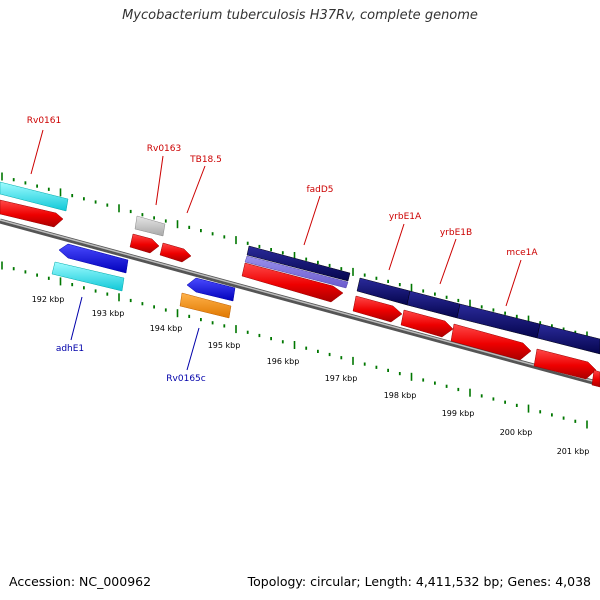  I want to click on accession-text: Accession: NC_000962, so click(80, 581).